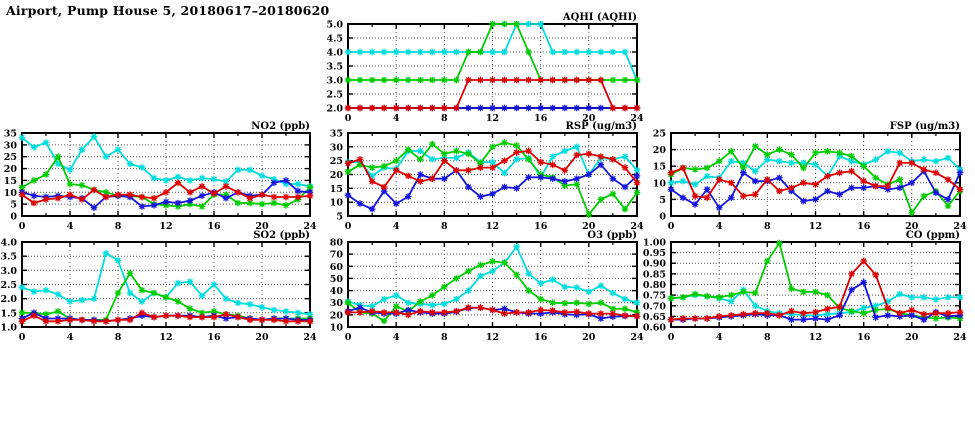 The image size is (975, 447). I want to click on chart-canvas-rsp: 0 4 8 12 16 20 24 5 10 15 20 25 30 35 RSP (ug/m3), so click(487, 176).